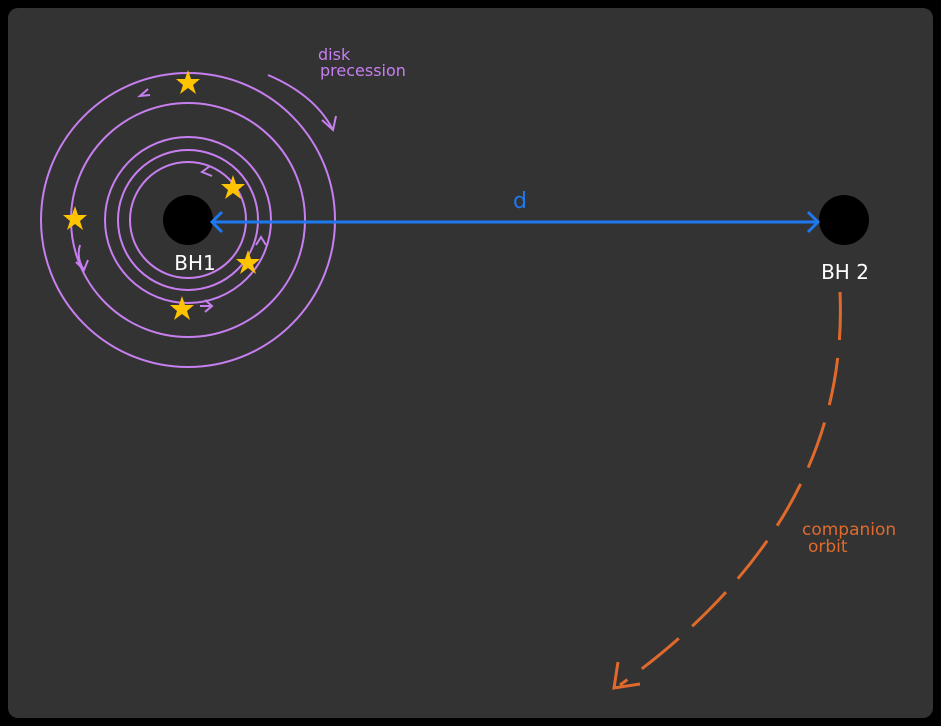 Image resolution: width=941 pixels, height=726 pixels. What do you see at coordinates (363, 70) in the screenshot?
I see `label-line: precession` at bounding box center [363, 70].